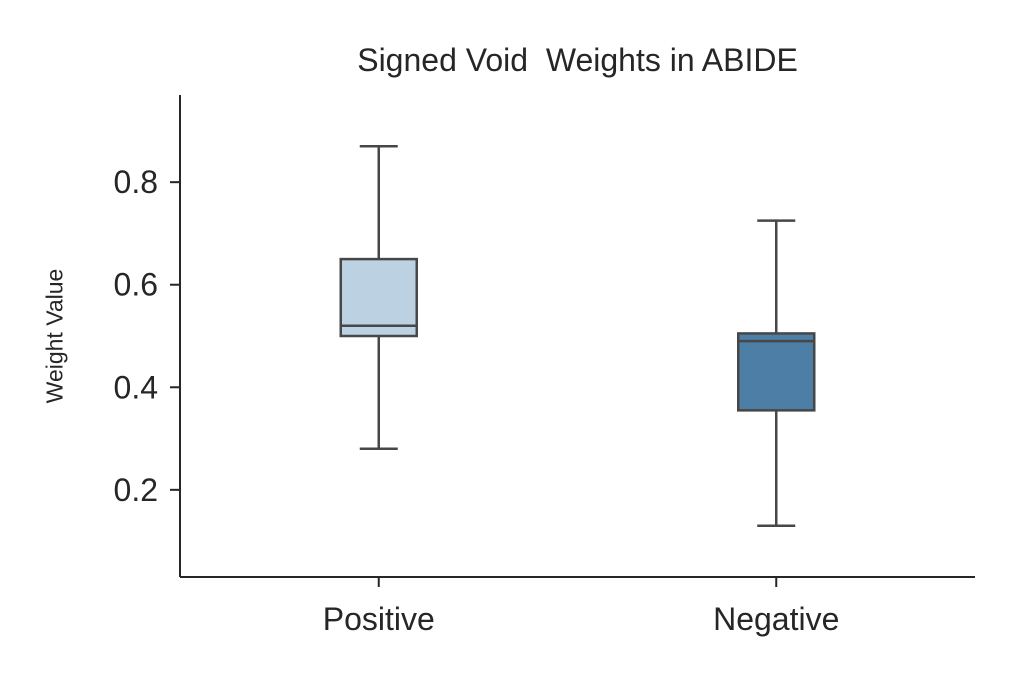 The image size is (1020, 690). What do you see at coordinates (136, 490) in the screenshot?
I see `y-tick-label: 0.2` at bounding box center [136, 490].